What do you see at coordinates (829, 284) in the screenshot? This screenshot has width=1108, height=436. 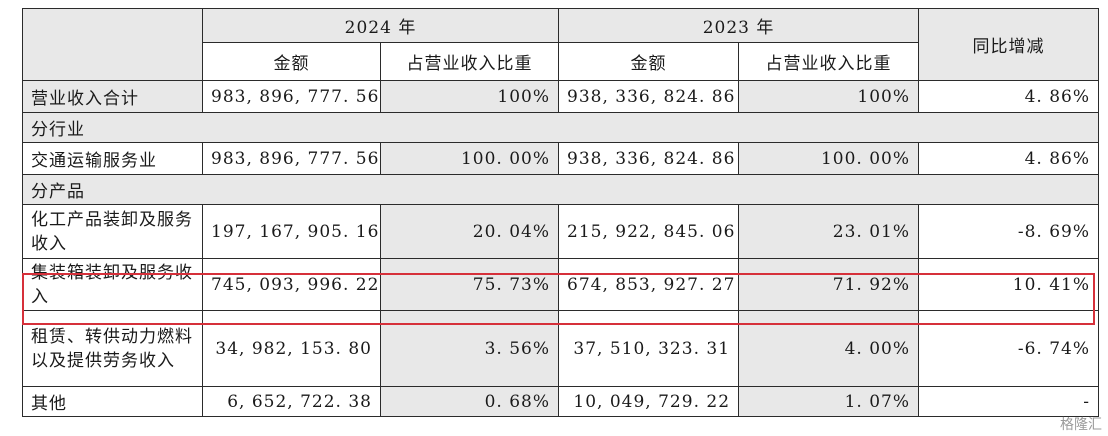 I see `share-2023: 71. 92%` at bounding box center [829, 284].